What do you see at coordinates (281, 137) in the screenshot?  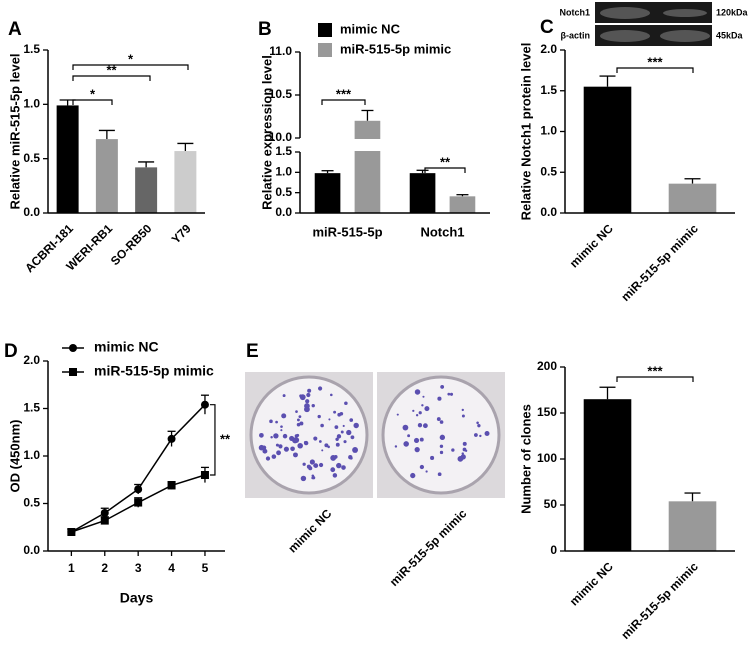 I see `y-tick-label: 10.0` at bounding box center [281, 137].